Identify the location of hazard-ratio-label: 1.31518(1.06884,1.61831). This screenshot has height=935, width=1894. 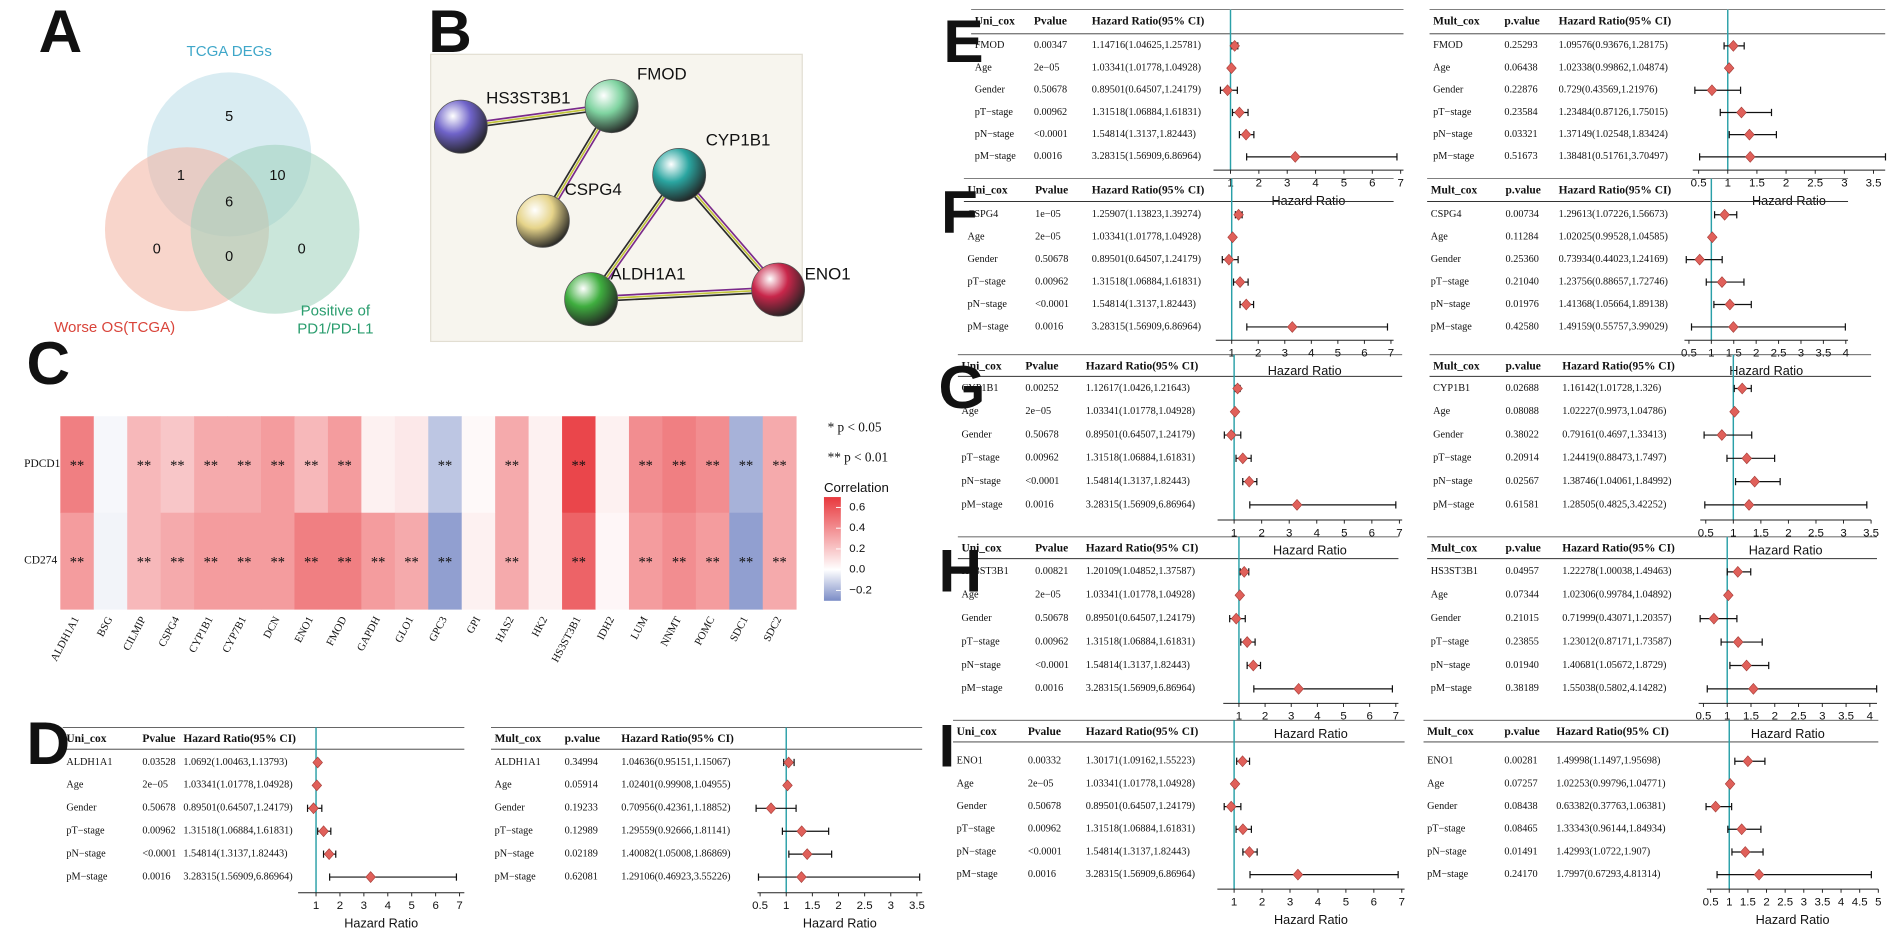
(1146, 281).